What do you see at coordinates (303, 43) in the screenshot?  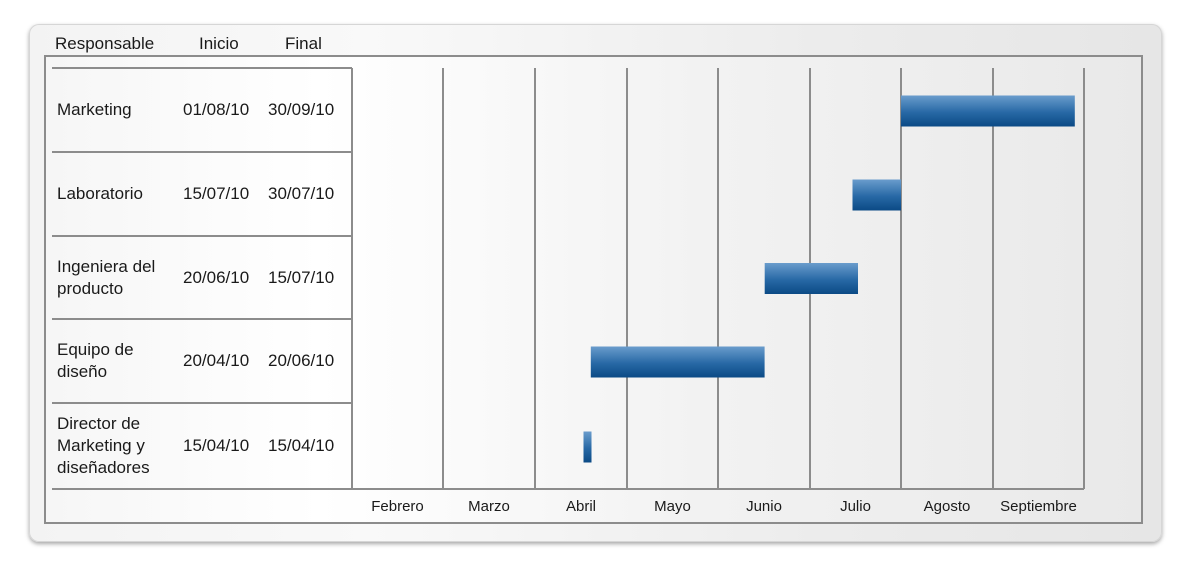 I see `header-final: Final` at bounding box center [303, 43].